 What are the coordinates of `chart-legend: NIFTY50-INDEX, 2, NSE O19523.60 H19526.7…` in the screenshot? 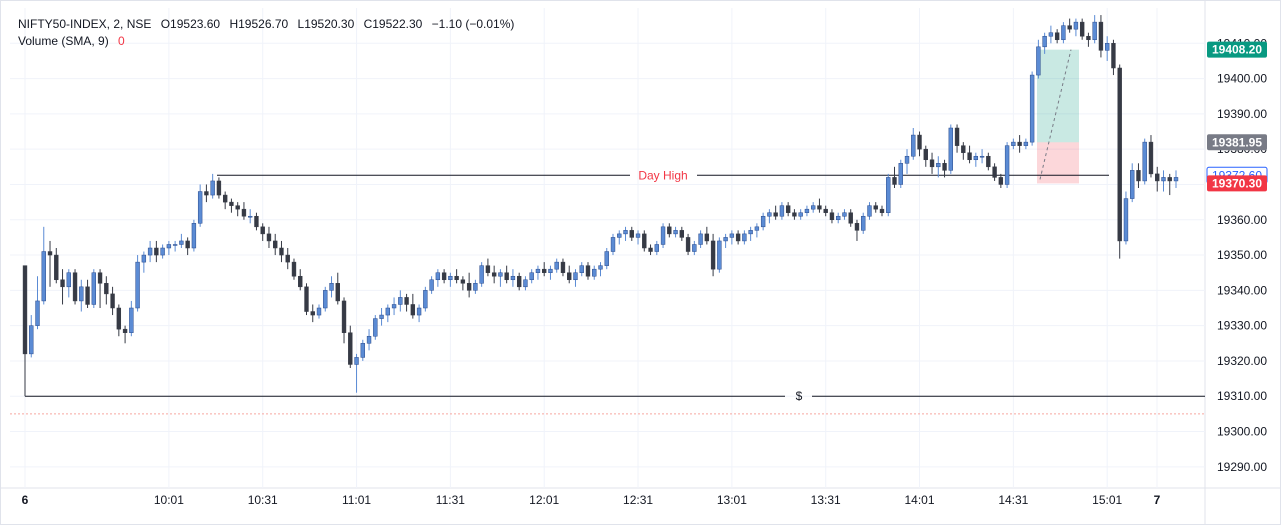 It's located at (269, 33).